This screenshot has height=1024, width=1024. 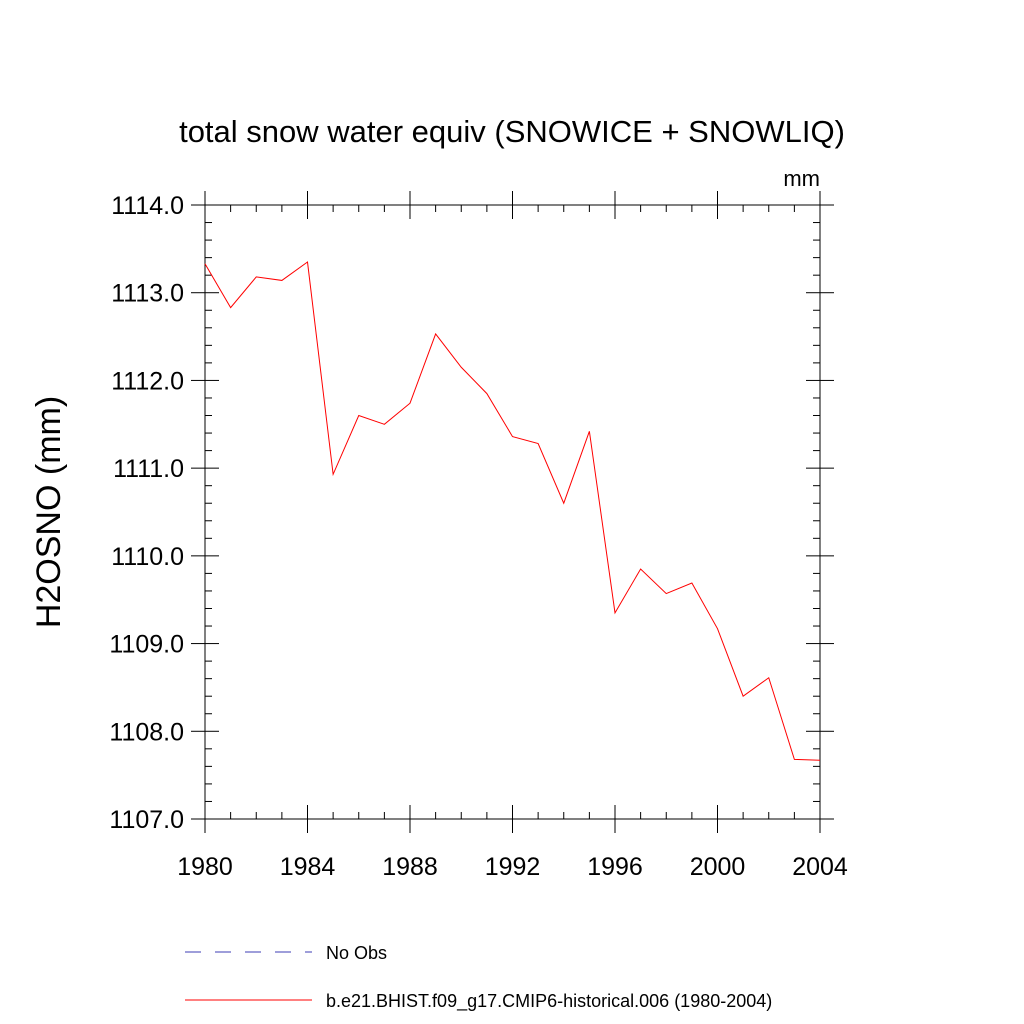 I want to click on y-tick-label: 1109.0, so click(x=146, y=645).